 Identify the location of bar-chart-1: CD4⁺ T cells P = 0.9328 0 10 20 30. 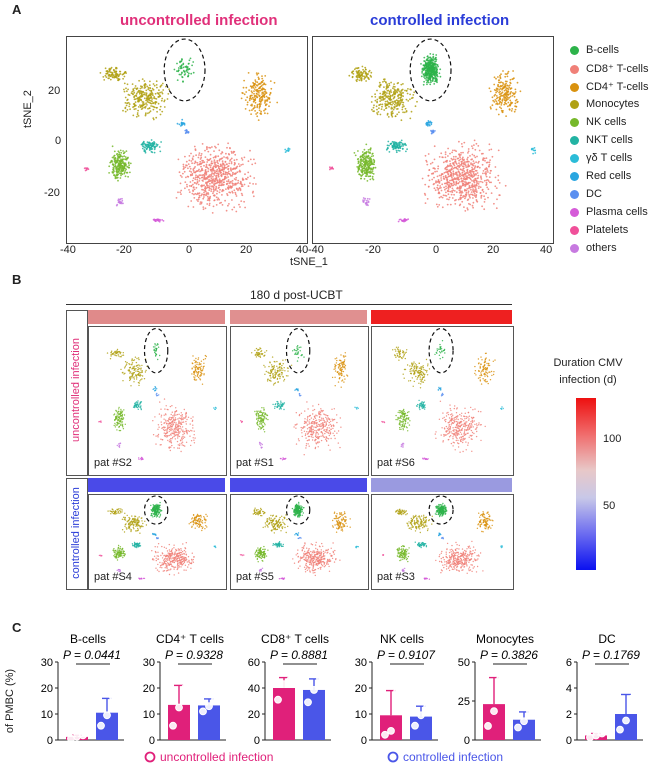
(184, 689).